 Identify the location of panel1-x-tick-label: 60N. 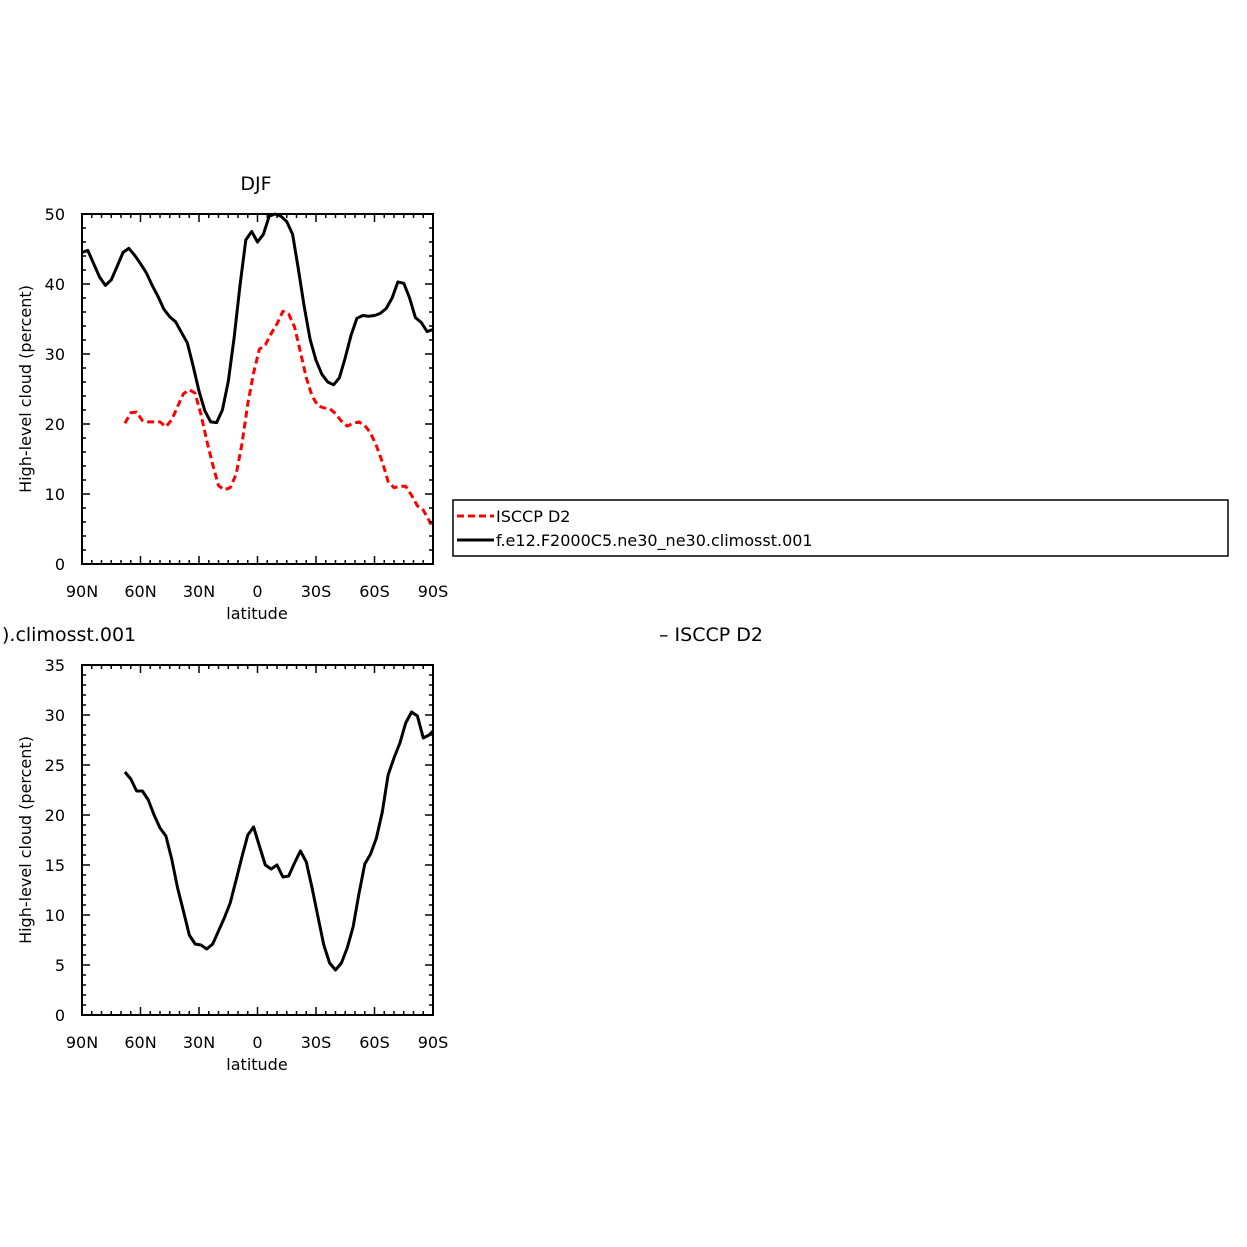
(140, 591).